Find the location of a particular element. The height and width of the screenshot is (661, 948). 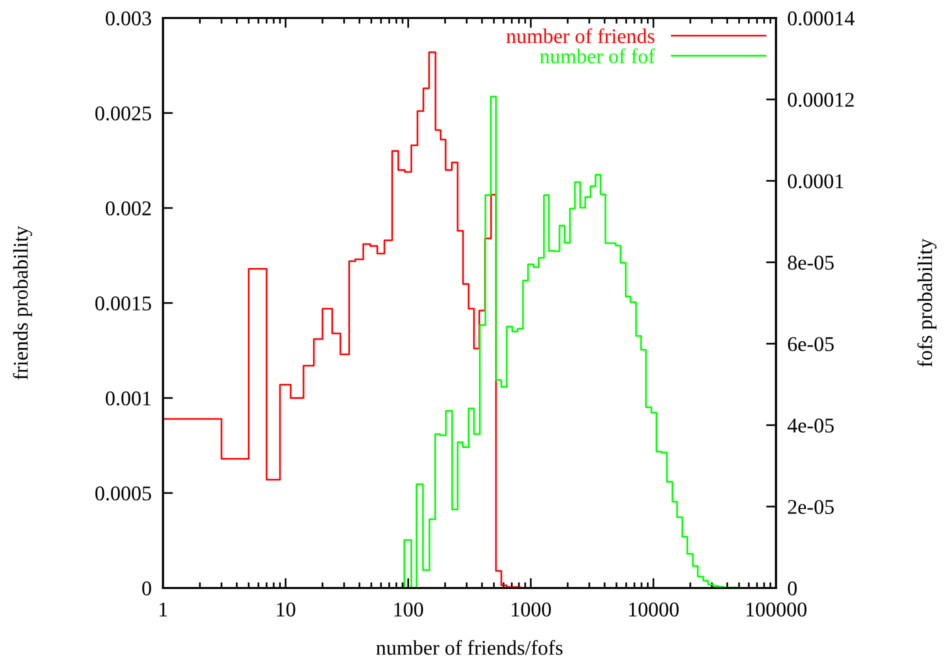

y-tick-label: 0.0025 is located at coordinates (123, 113).